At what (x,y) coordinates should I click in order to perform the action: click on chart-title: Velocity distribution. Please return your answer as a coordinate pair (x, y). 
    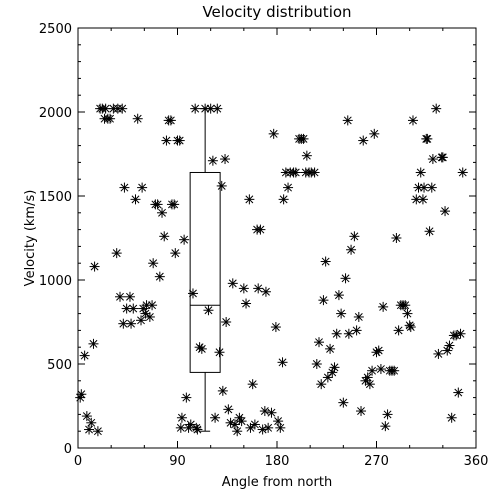
    Looking at the image, I should click on (276, 12).